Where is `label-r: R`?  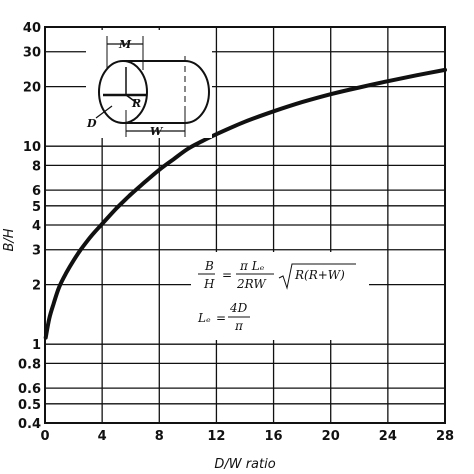 label-r: R is located at coordinates (136, 103).